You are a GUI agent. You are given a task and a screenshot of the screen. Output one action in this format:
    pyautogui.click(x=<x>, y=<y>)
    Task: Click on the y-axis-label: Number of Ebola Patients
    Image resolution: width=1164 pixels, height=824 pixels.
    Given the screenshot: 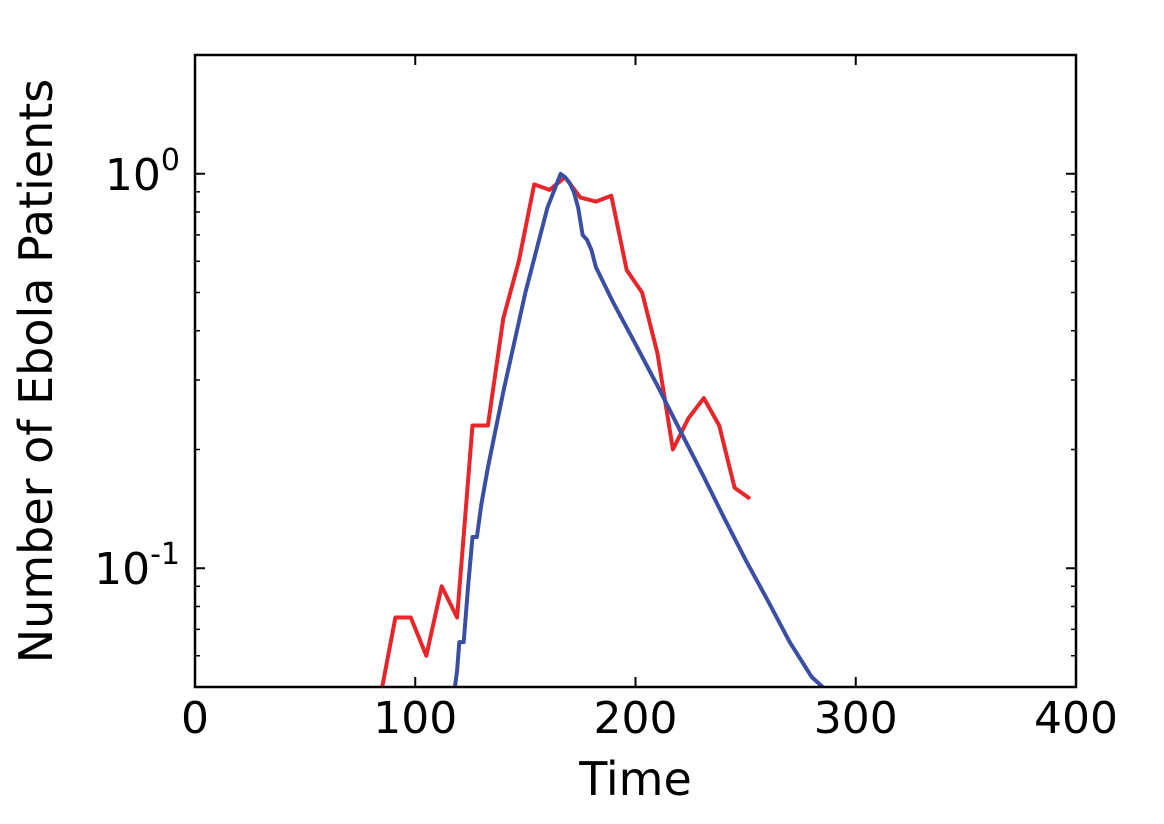 What is the action you would take?
    pyautogui.click(x=36, y=371)
    